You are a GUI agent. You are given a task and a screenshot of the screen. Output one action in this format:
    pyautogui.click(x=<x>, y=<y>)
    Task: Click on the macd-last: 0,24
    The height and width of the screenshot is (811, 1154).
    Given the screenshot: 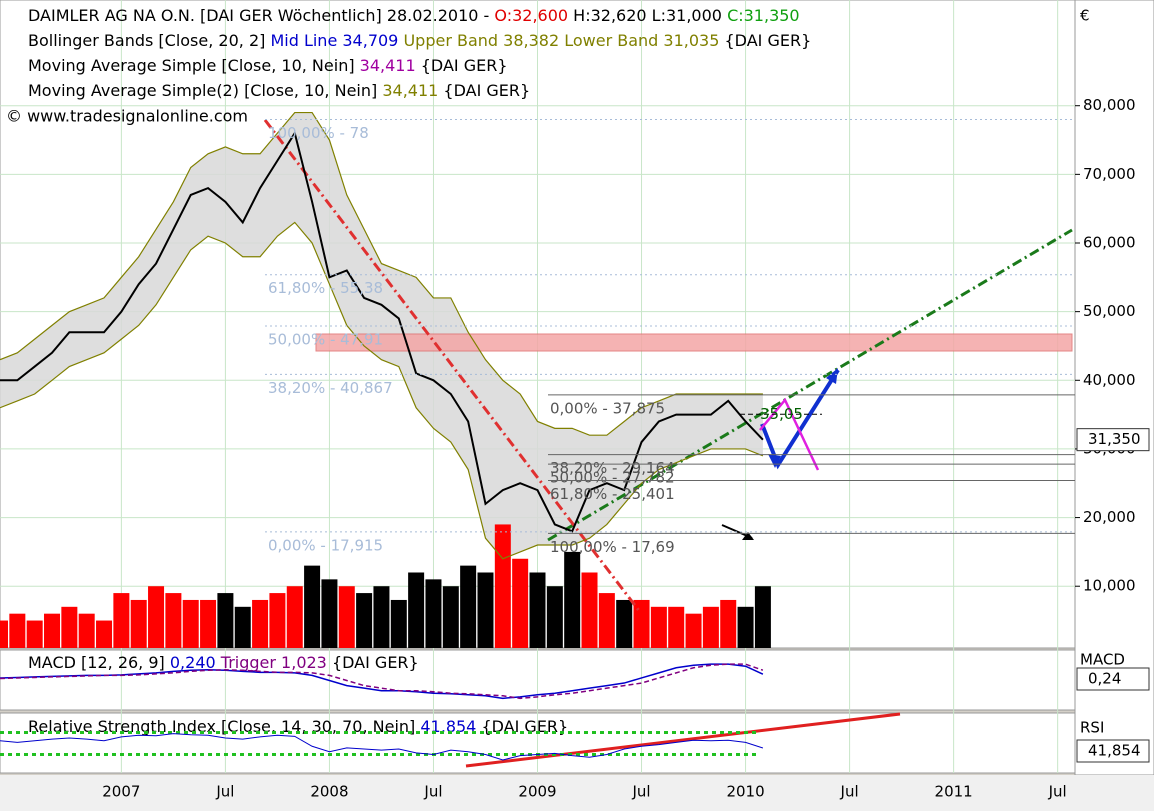 What is the action you would take?
    pyautogui.click(x=1104, y=679)
    